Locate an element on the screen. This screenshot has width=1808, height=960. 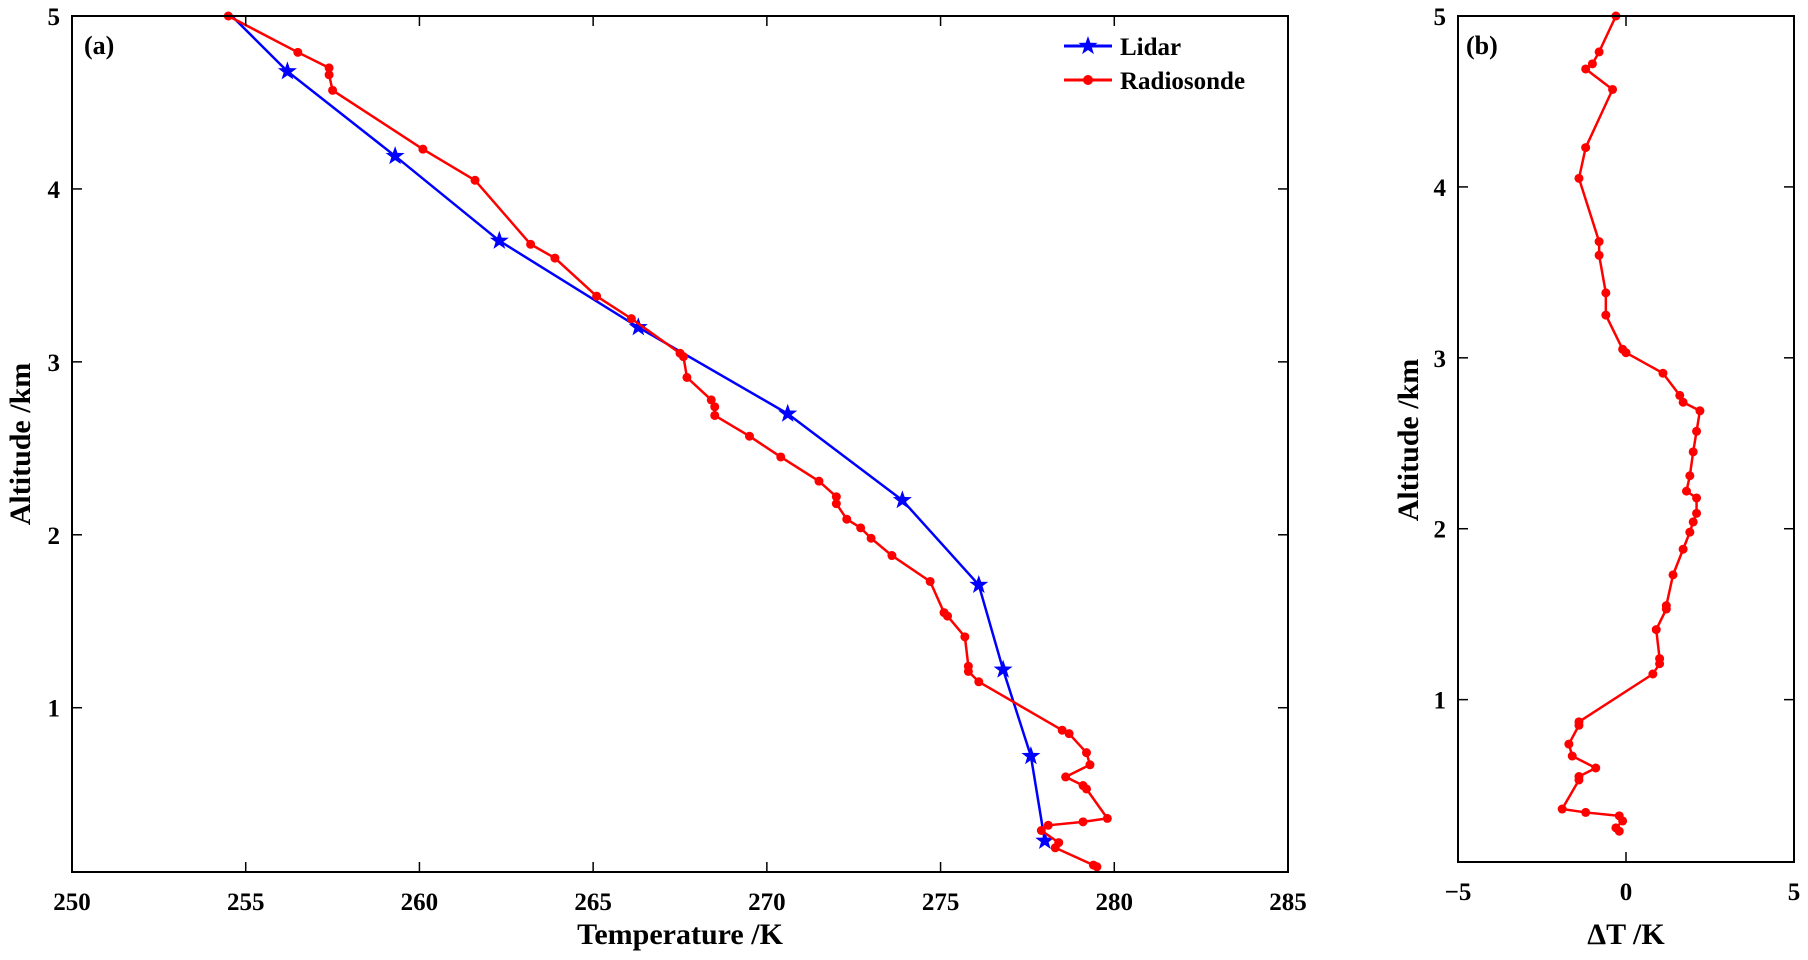
panel-b-x-tick-label-5: 5 is located at coordinates (1794, 892).